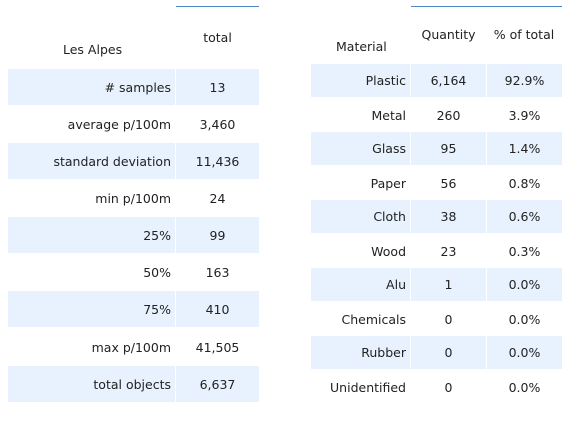 The image size is (568, 424). Describe the element at coordinates (217, 235) in the screenshot. I see `row-value: 99` at that location.